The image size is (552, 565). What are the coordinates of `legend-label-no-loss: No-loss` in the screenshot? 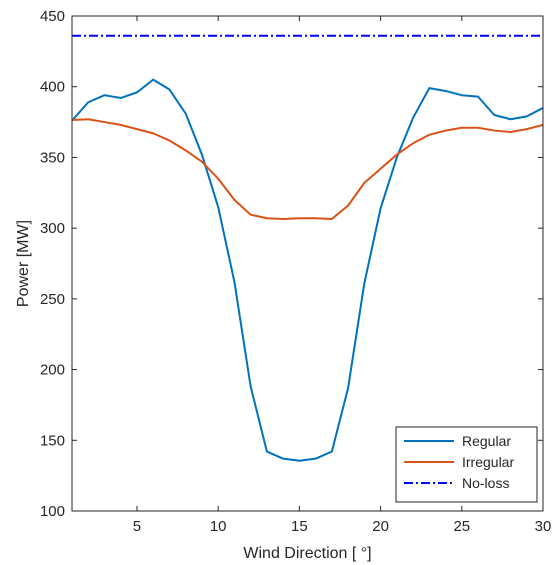 It's located at (485, 483).